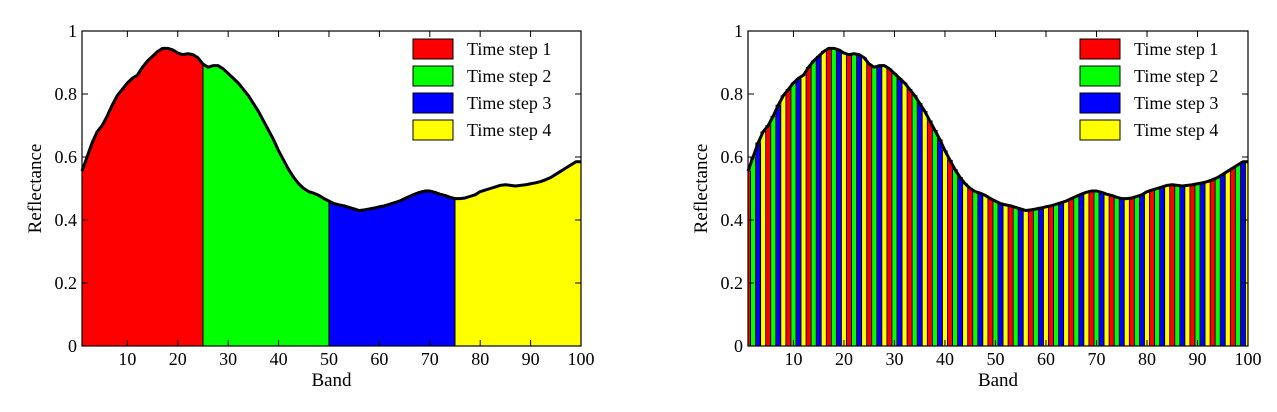  What do you see at coordinates (1176, 49) in the screenshot?
I see `legend-label: Time step 1` at bounding box center [1176, 49].